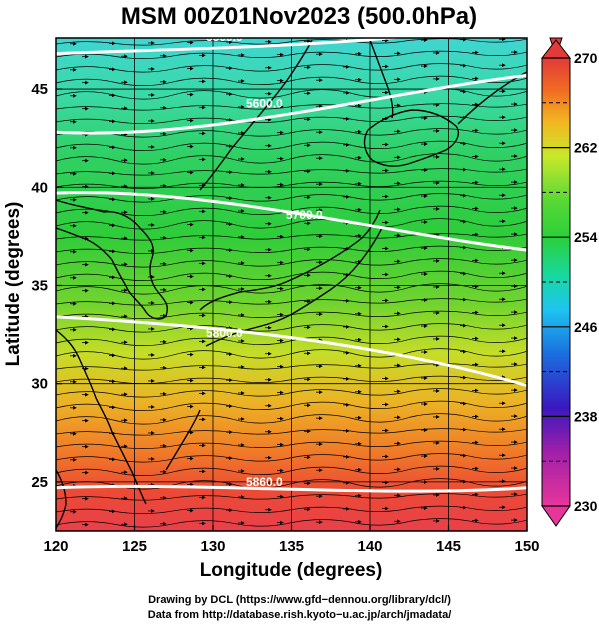 The image size is (599, 625). I want to click on x-tick-label: 145, so click(448, 546).